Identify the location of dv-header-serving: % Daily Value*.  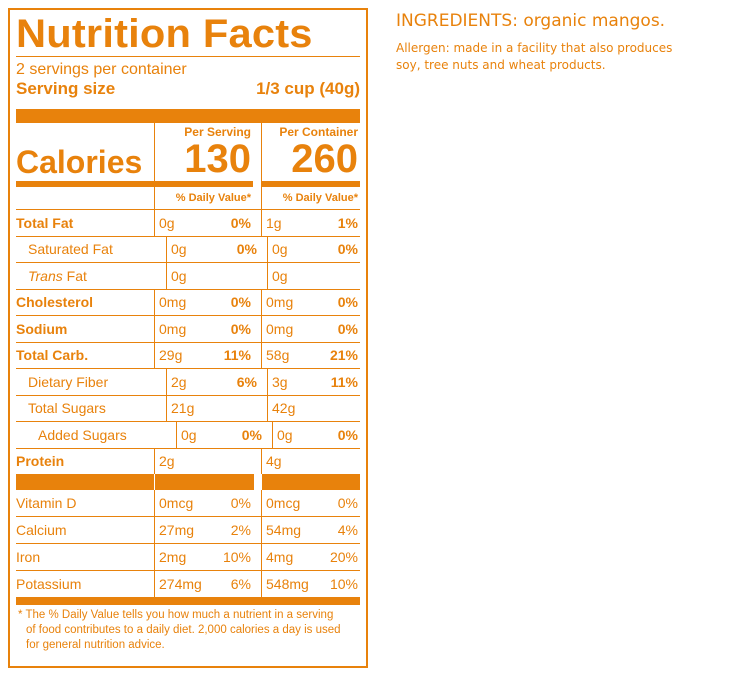
(203, 198).